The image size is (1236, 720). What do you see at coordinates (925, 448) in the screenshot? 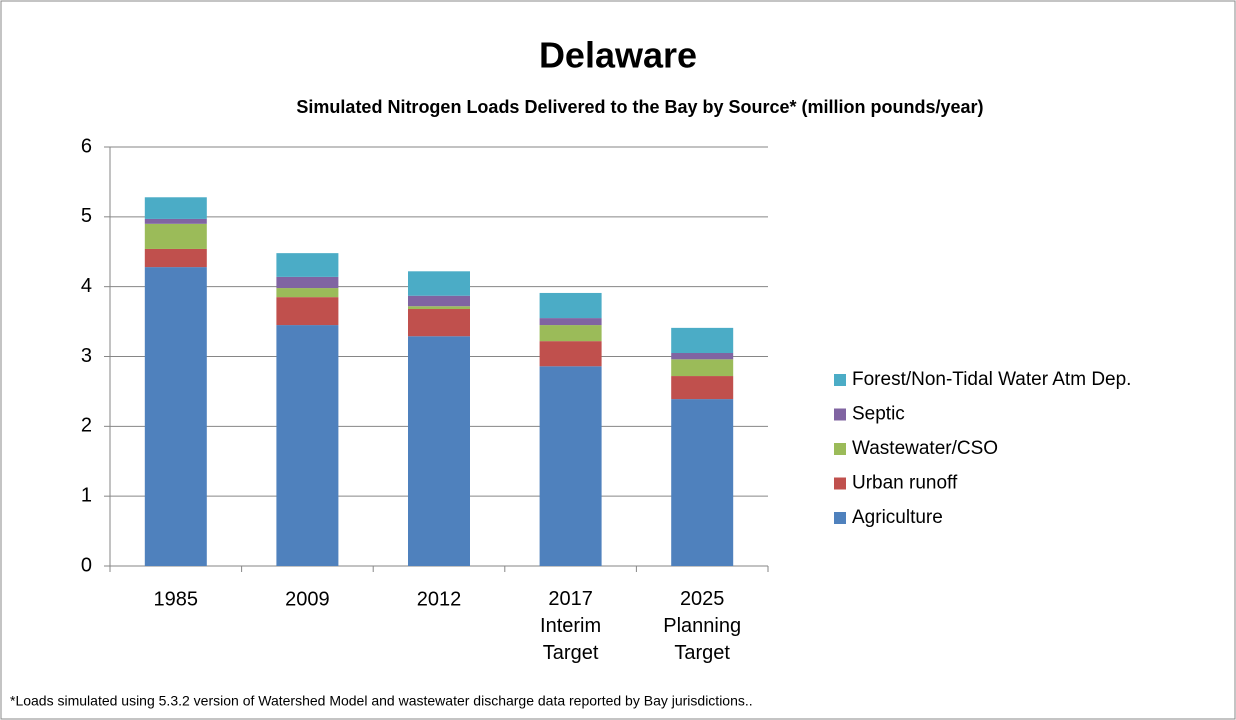
I see `legend-label: Wastewater/CSO` at bounding box center [925, 448].